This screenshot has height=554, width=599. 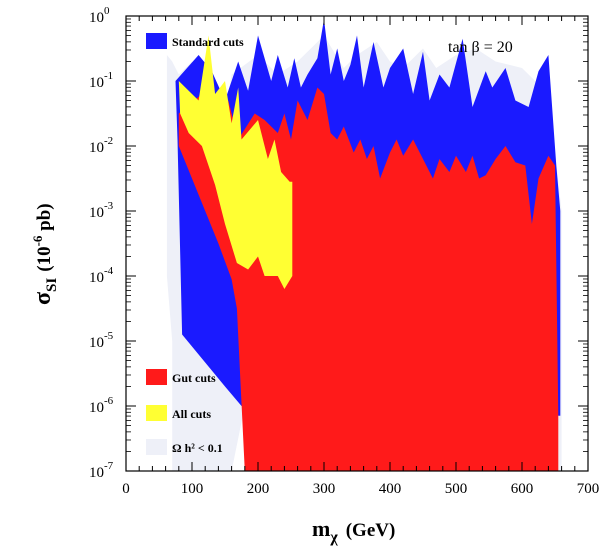 I want to click on x-tick-label: 0, so click(x=126, y=489).